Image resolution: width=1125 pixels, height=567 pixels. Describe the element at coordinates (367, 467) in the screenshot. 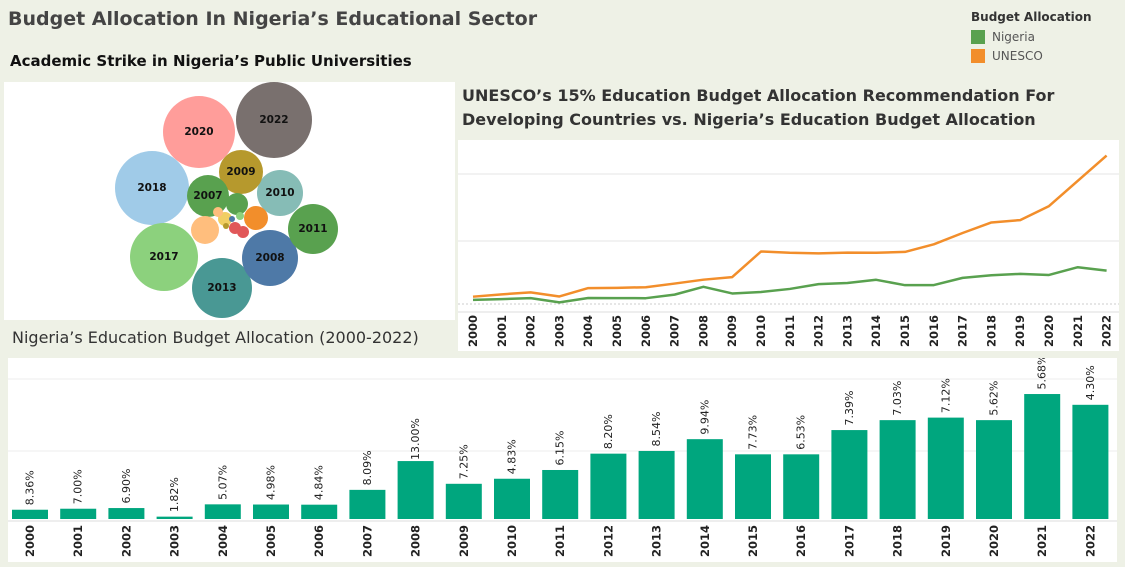

I see `bar-data-label: 8.09%` at that location.